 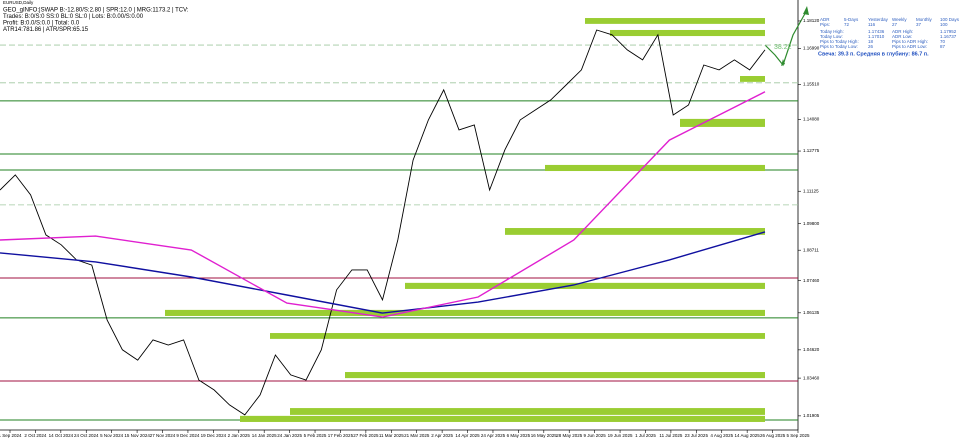 I want to click on y-tick-label: 1.01905, so click(x=811, y=415).